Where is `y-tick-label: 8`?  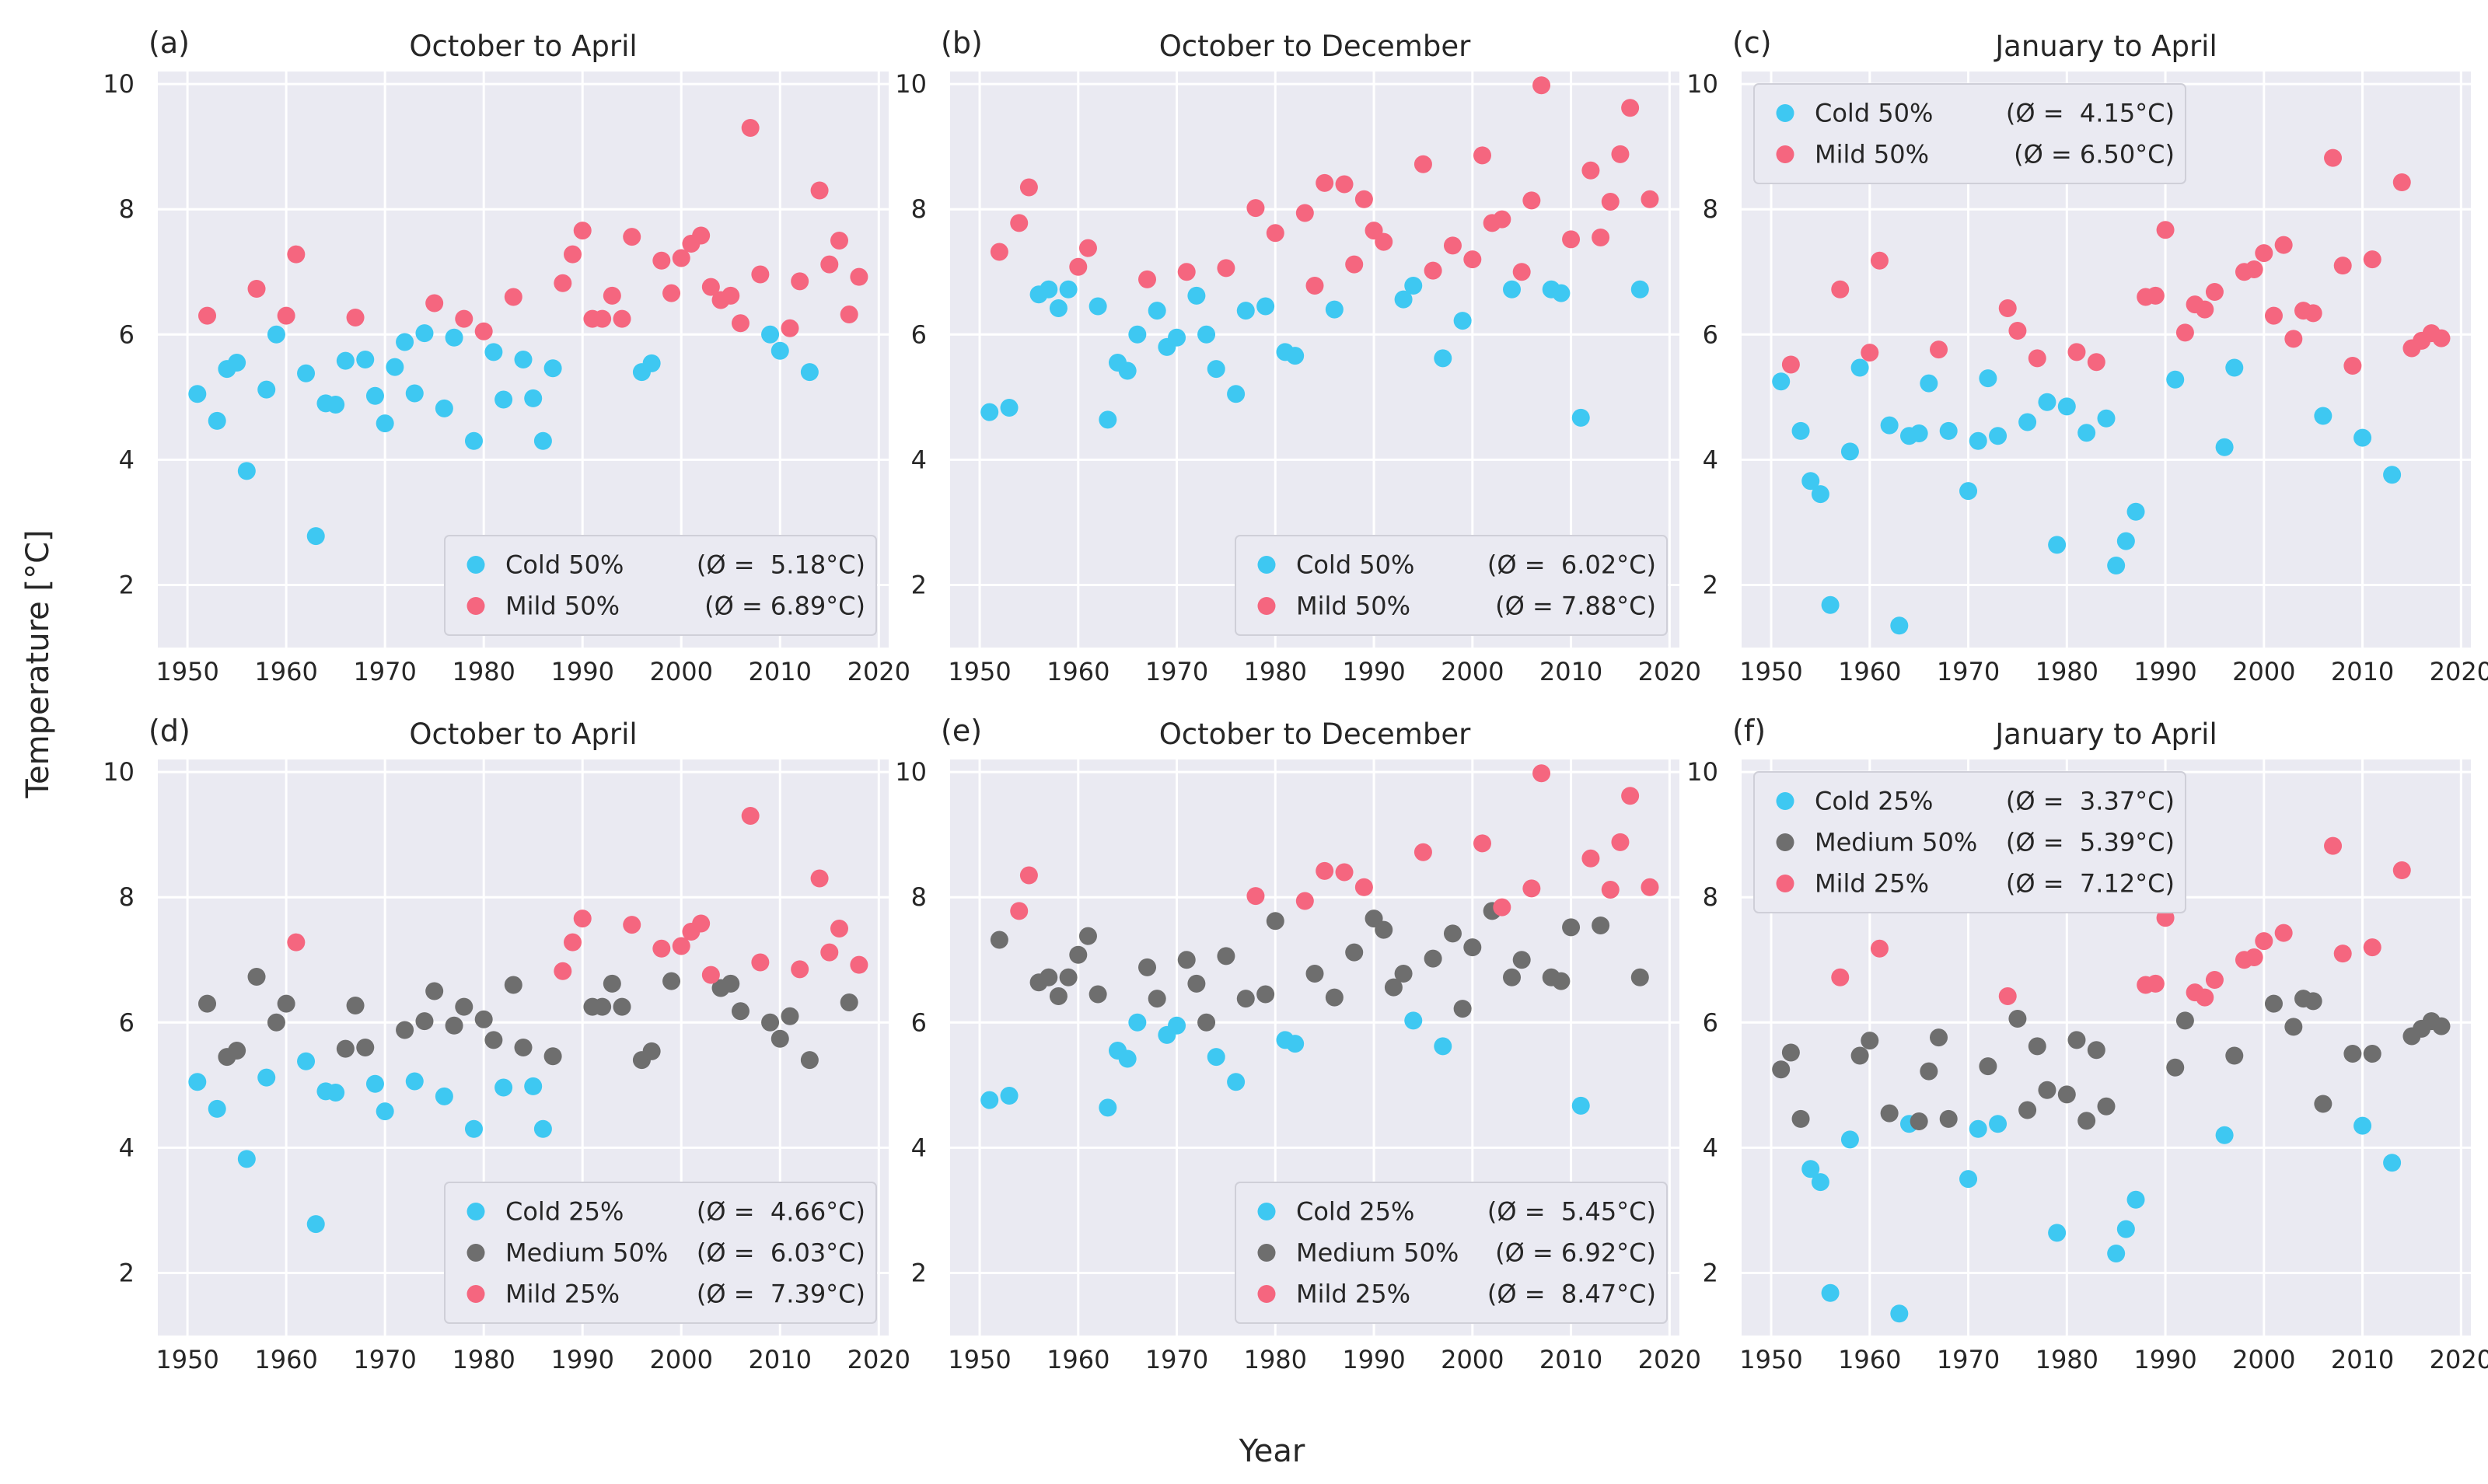
y-tick-label: 8 is located at coordinates (919, 209).